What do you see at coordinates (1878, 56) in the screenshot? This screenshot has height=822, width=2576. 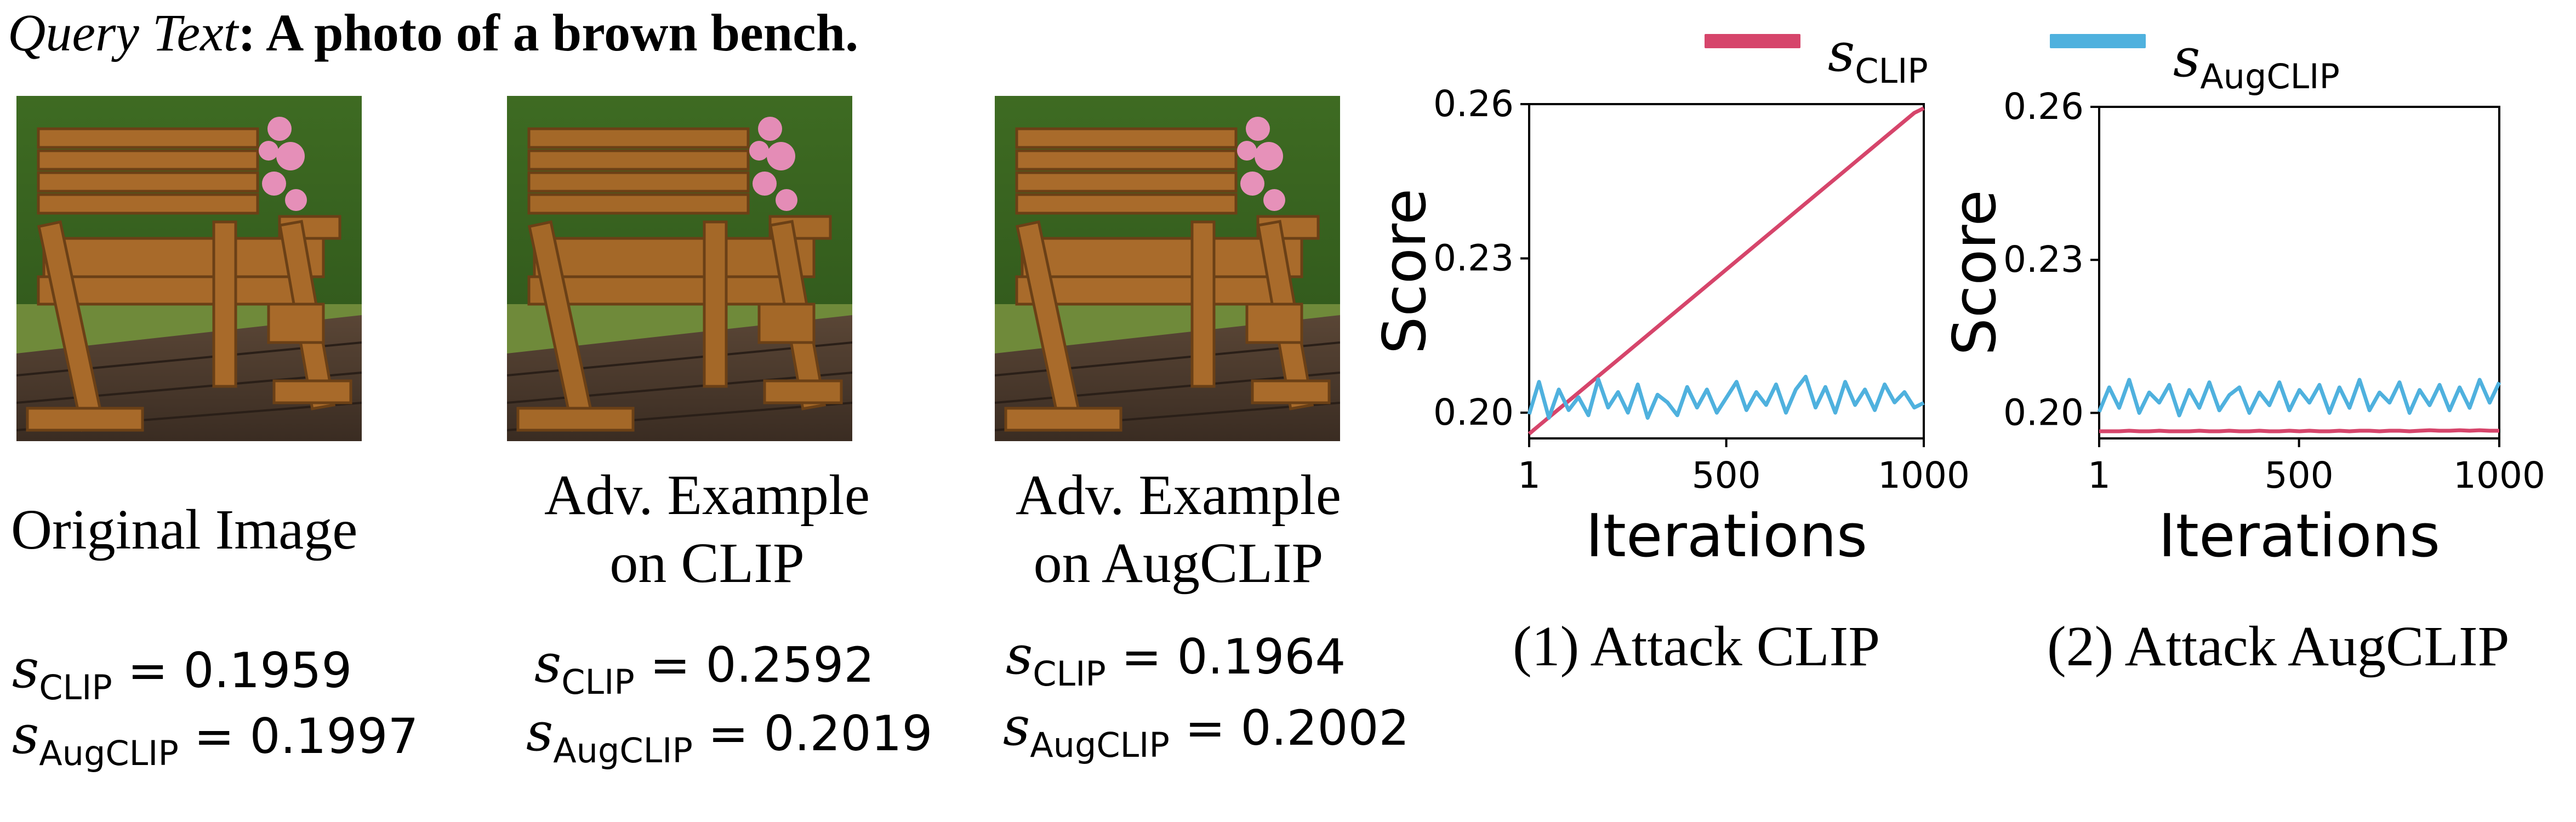 I see `legend-label-clip: sCLIP` at bounding box center [1878, 56].